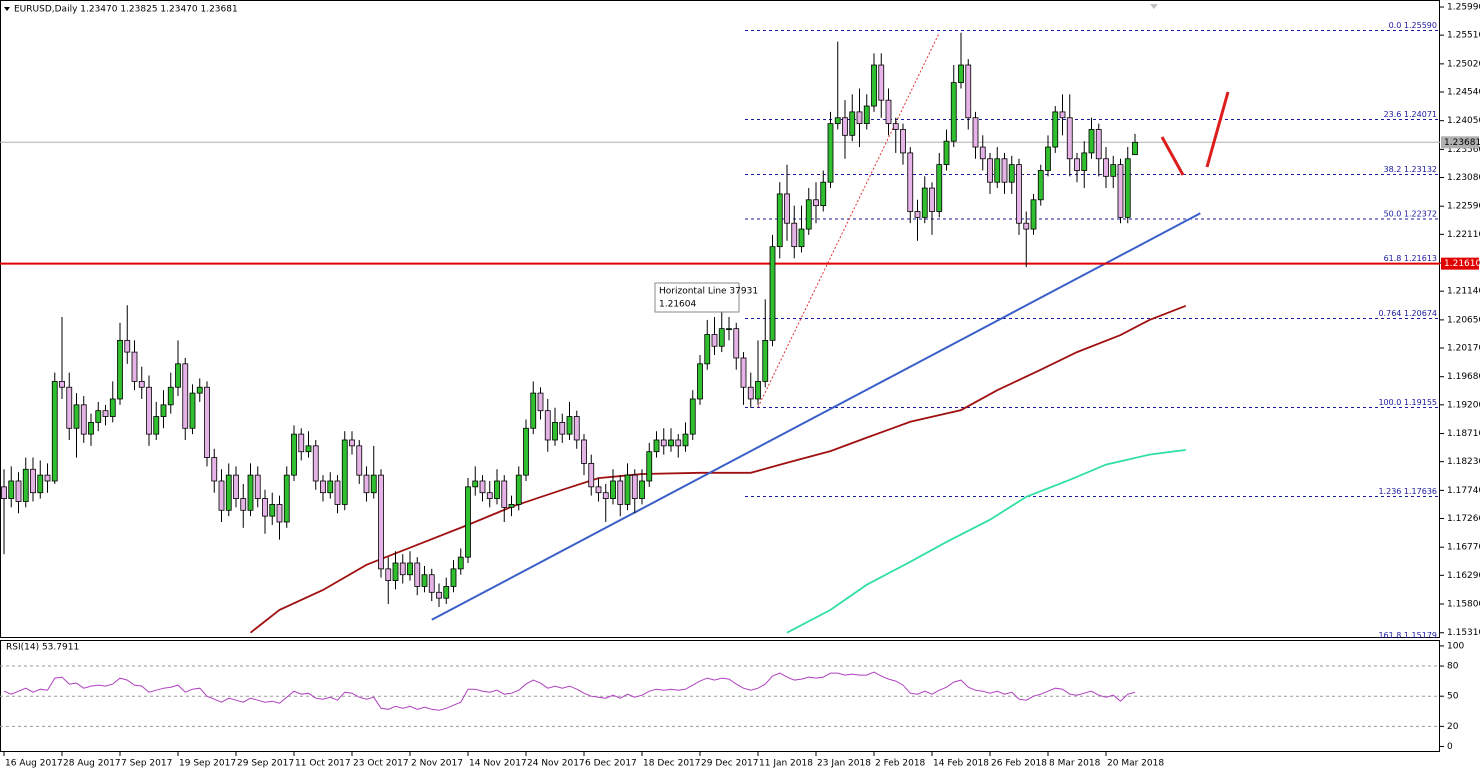  What do you see at coordinates (1407, 491) in the screenshot?
I see `fib-label: 1.236 1.17636` at bounding box center [1407, 491].